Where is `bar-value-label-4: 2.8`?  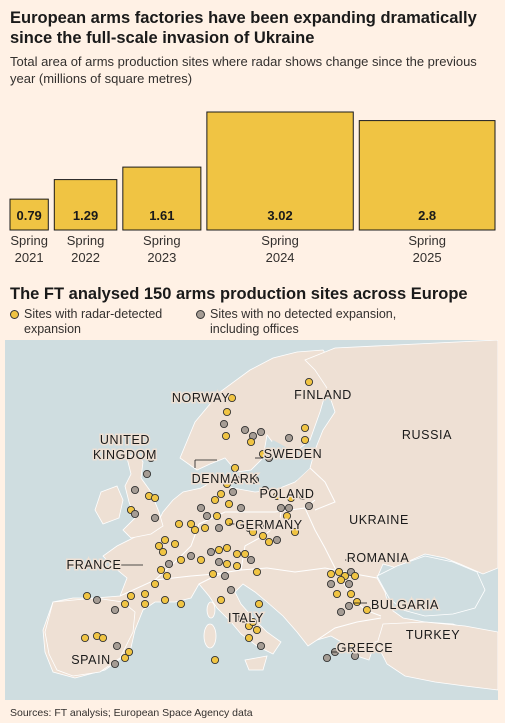 bar-value-label-4: 2.8 is located at coordinates (427, 215).